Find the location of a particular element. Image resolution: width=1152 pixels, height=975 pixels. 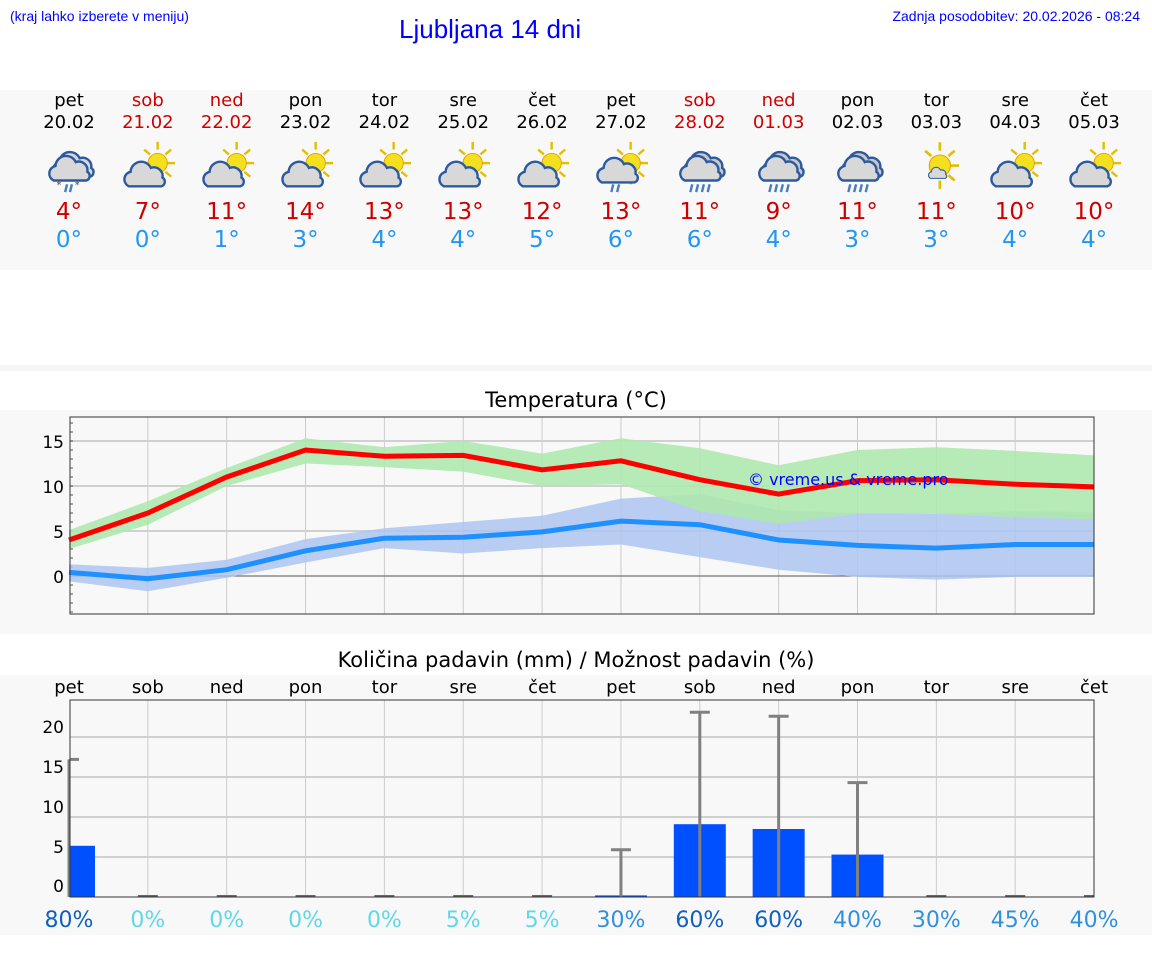

day-forecast: pon 23.02 14° 3° is located at coordinates (306, 172).